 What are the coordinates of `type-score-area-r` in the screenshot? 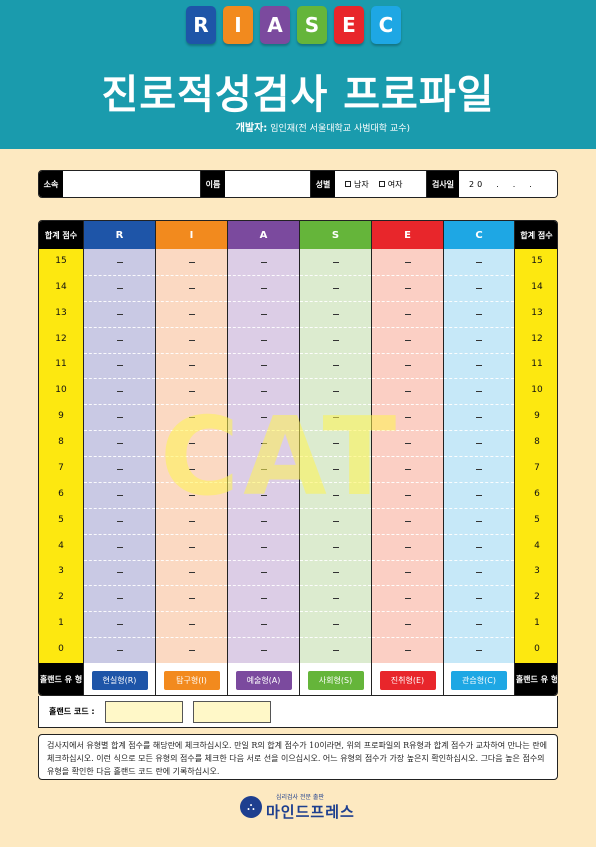 It's located at (119, 456).